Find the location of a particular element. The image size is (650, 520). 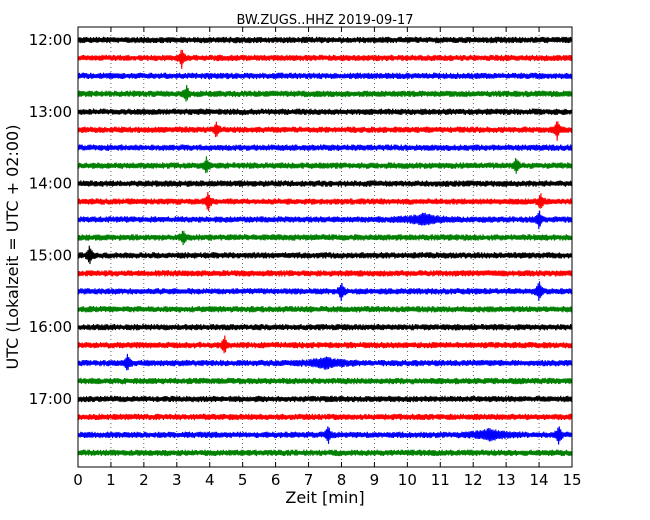

x-tick-label: 13 is located at coordinates (506, 480).